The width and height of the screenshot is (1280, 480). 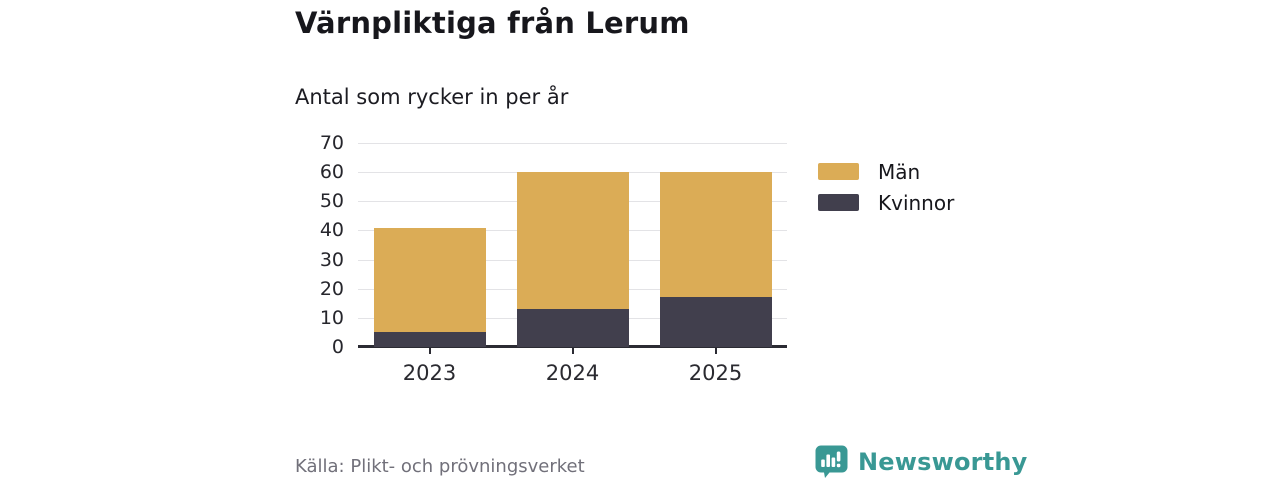 What do you see at coordinates (331, 201) in the screenshot?
I see `y-tick-label: 50` at bounding box center [331, 201].